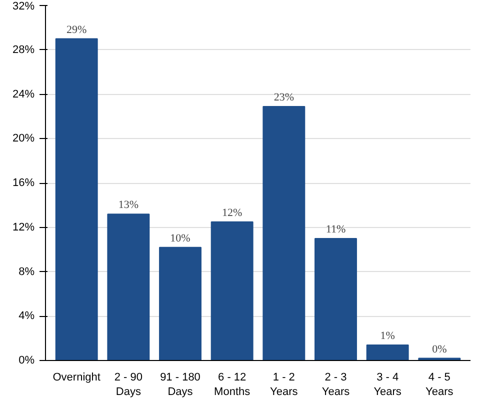 This screenshot has width=485, height=400. Describe the element at coordinates (232, 212) in the screenshot. I see `data-label: 12%` at that location.